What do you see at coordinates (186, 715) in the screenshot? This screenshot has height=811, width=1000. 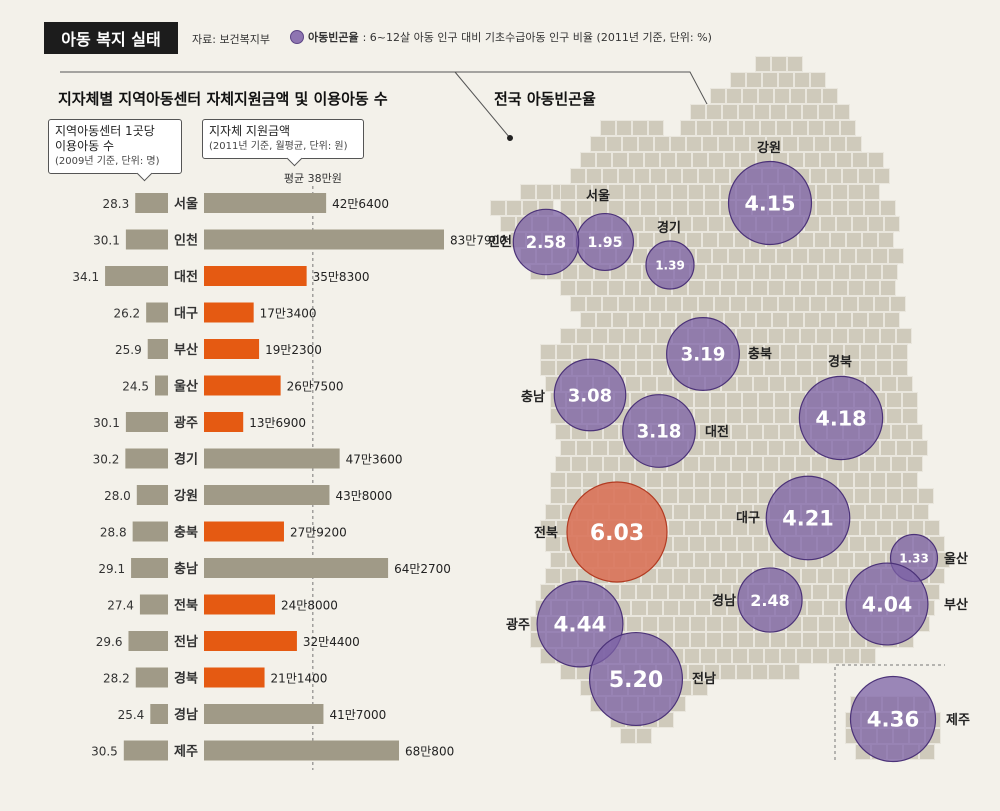 I see `region-label-14: 경남` at bounding box center [186, 715].